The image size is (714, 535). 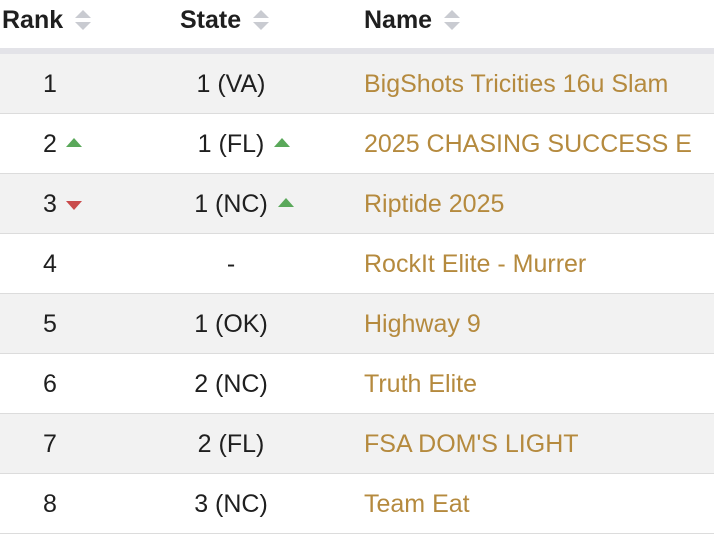 I want to click on state-cell: 1 (FL), so click(x=231, y=144).